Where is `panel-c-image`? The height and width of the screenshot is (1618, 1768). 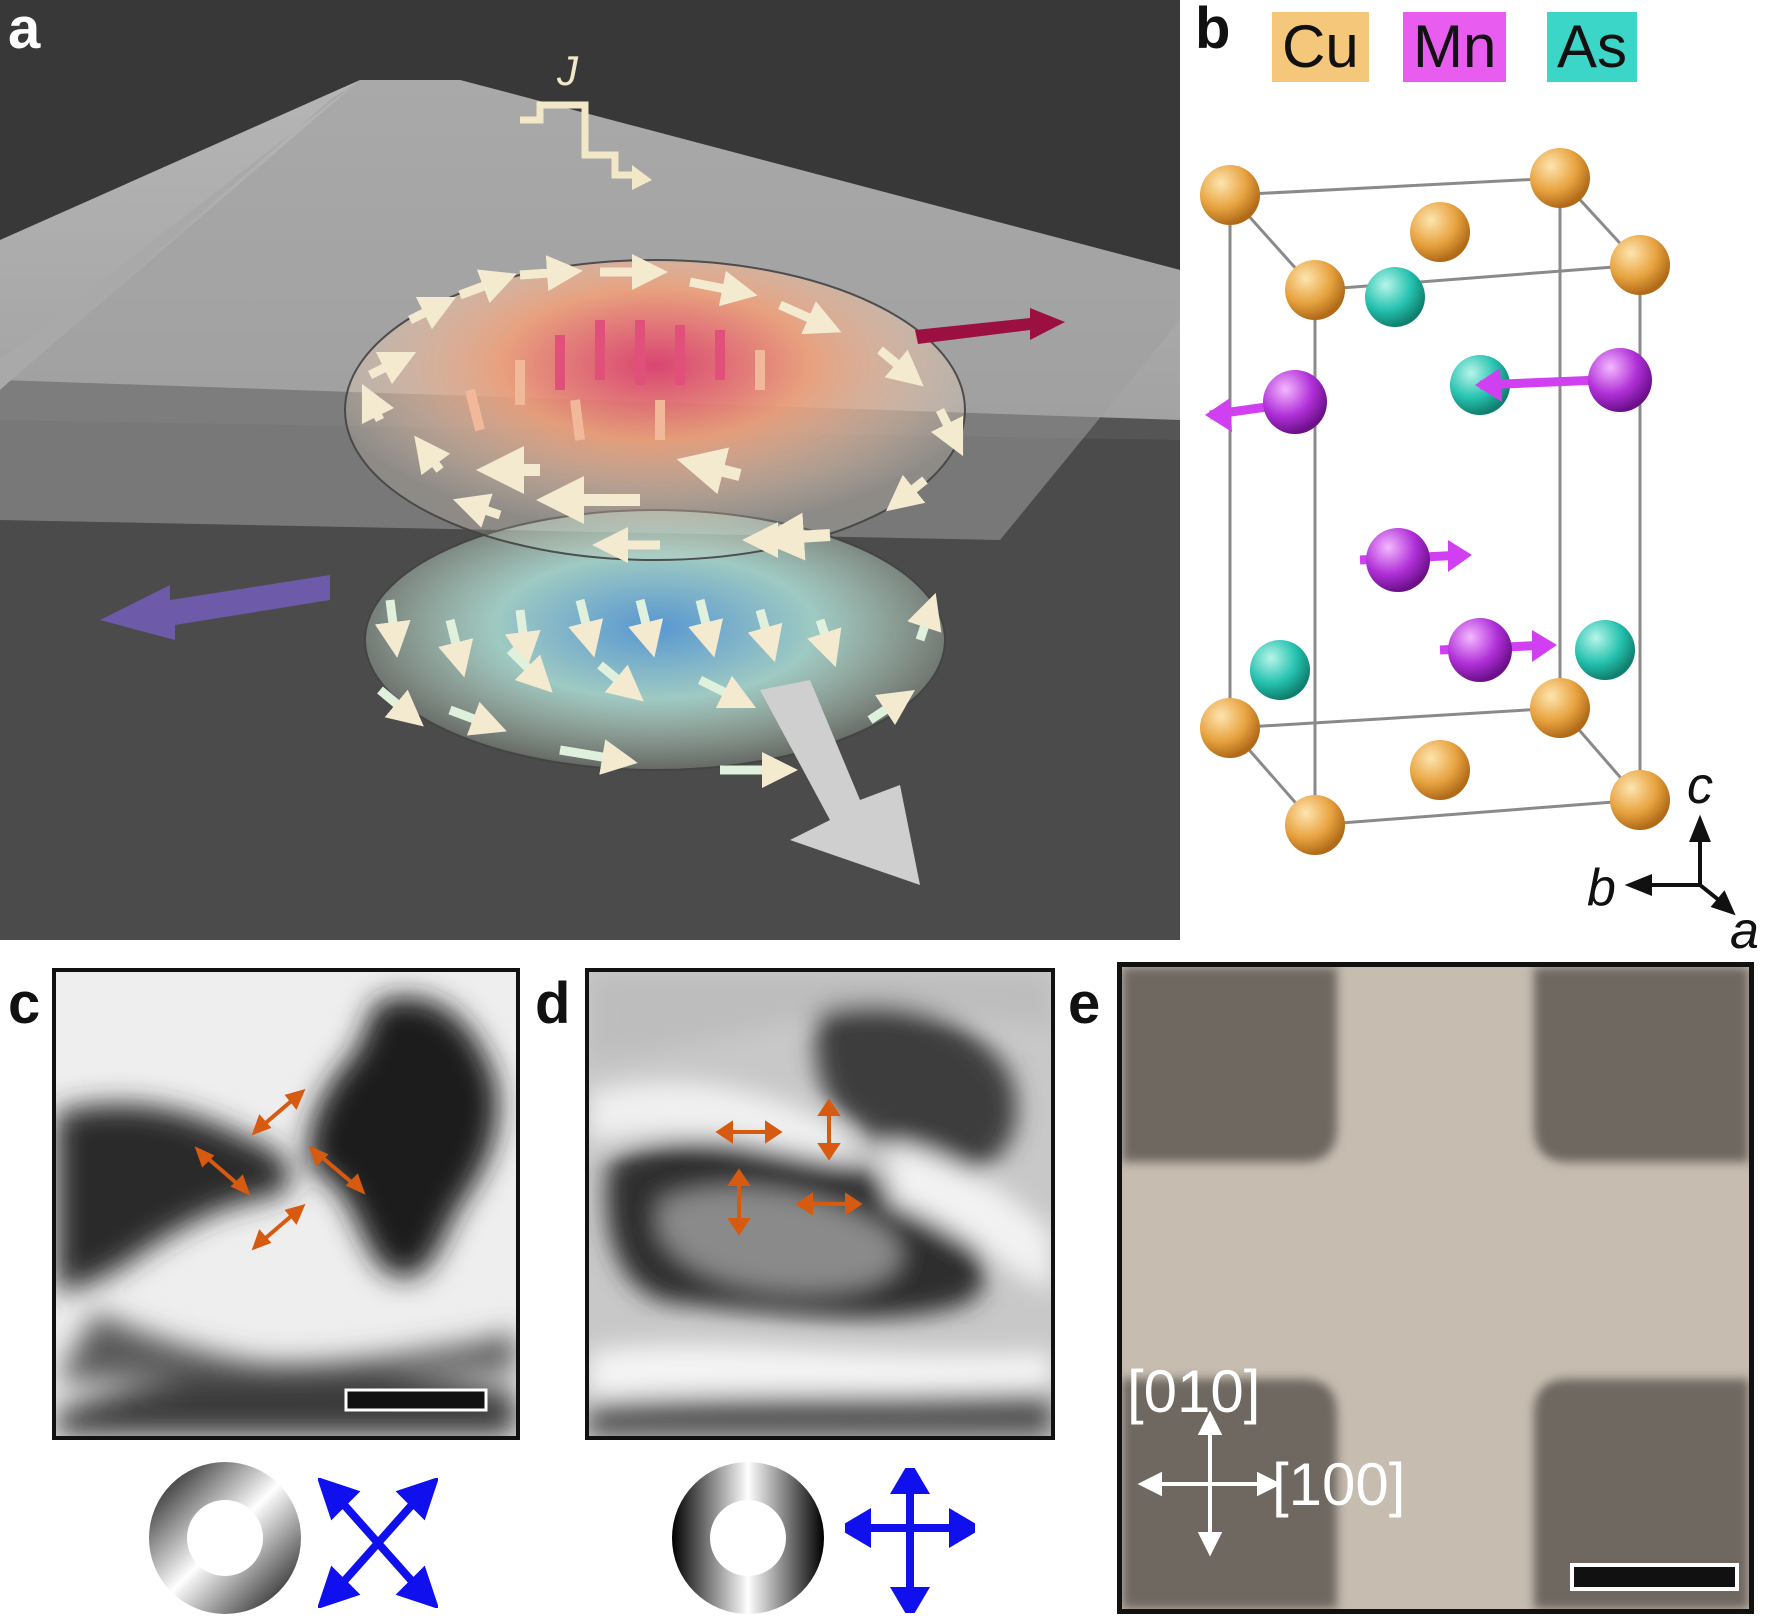 panel-c-image is located at coordinates (286, 1204).